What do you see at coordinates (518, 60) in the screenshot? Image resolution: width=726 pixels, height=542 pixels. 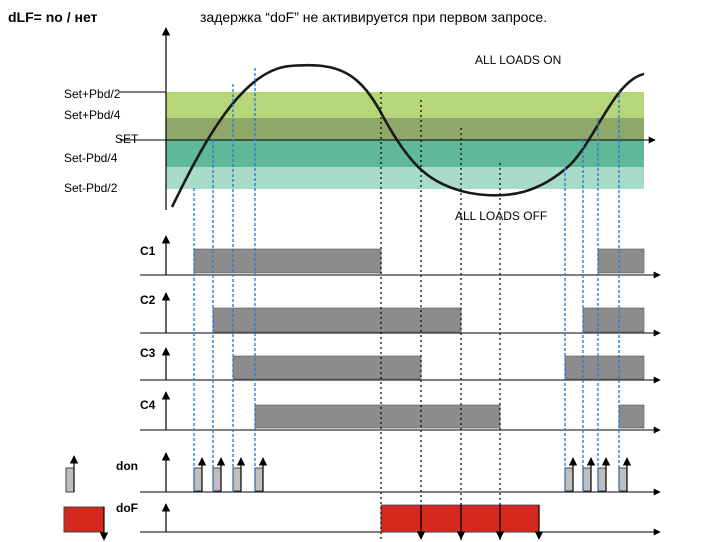 I see `annotation-all-loads-on: ALL LOADS ON` at bounding box center [518, 60].